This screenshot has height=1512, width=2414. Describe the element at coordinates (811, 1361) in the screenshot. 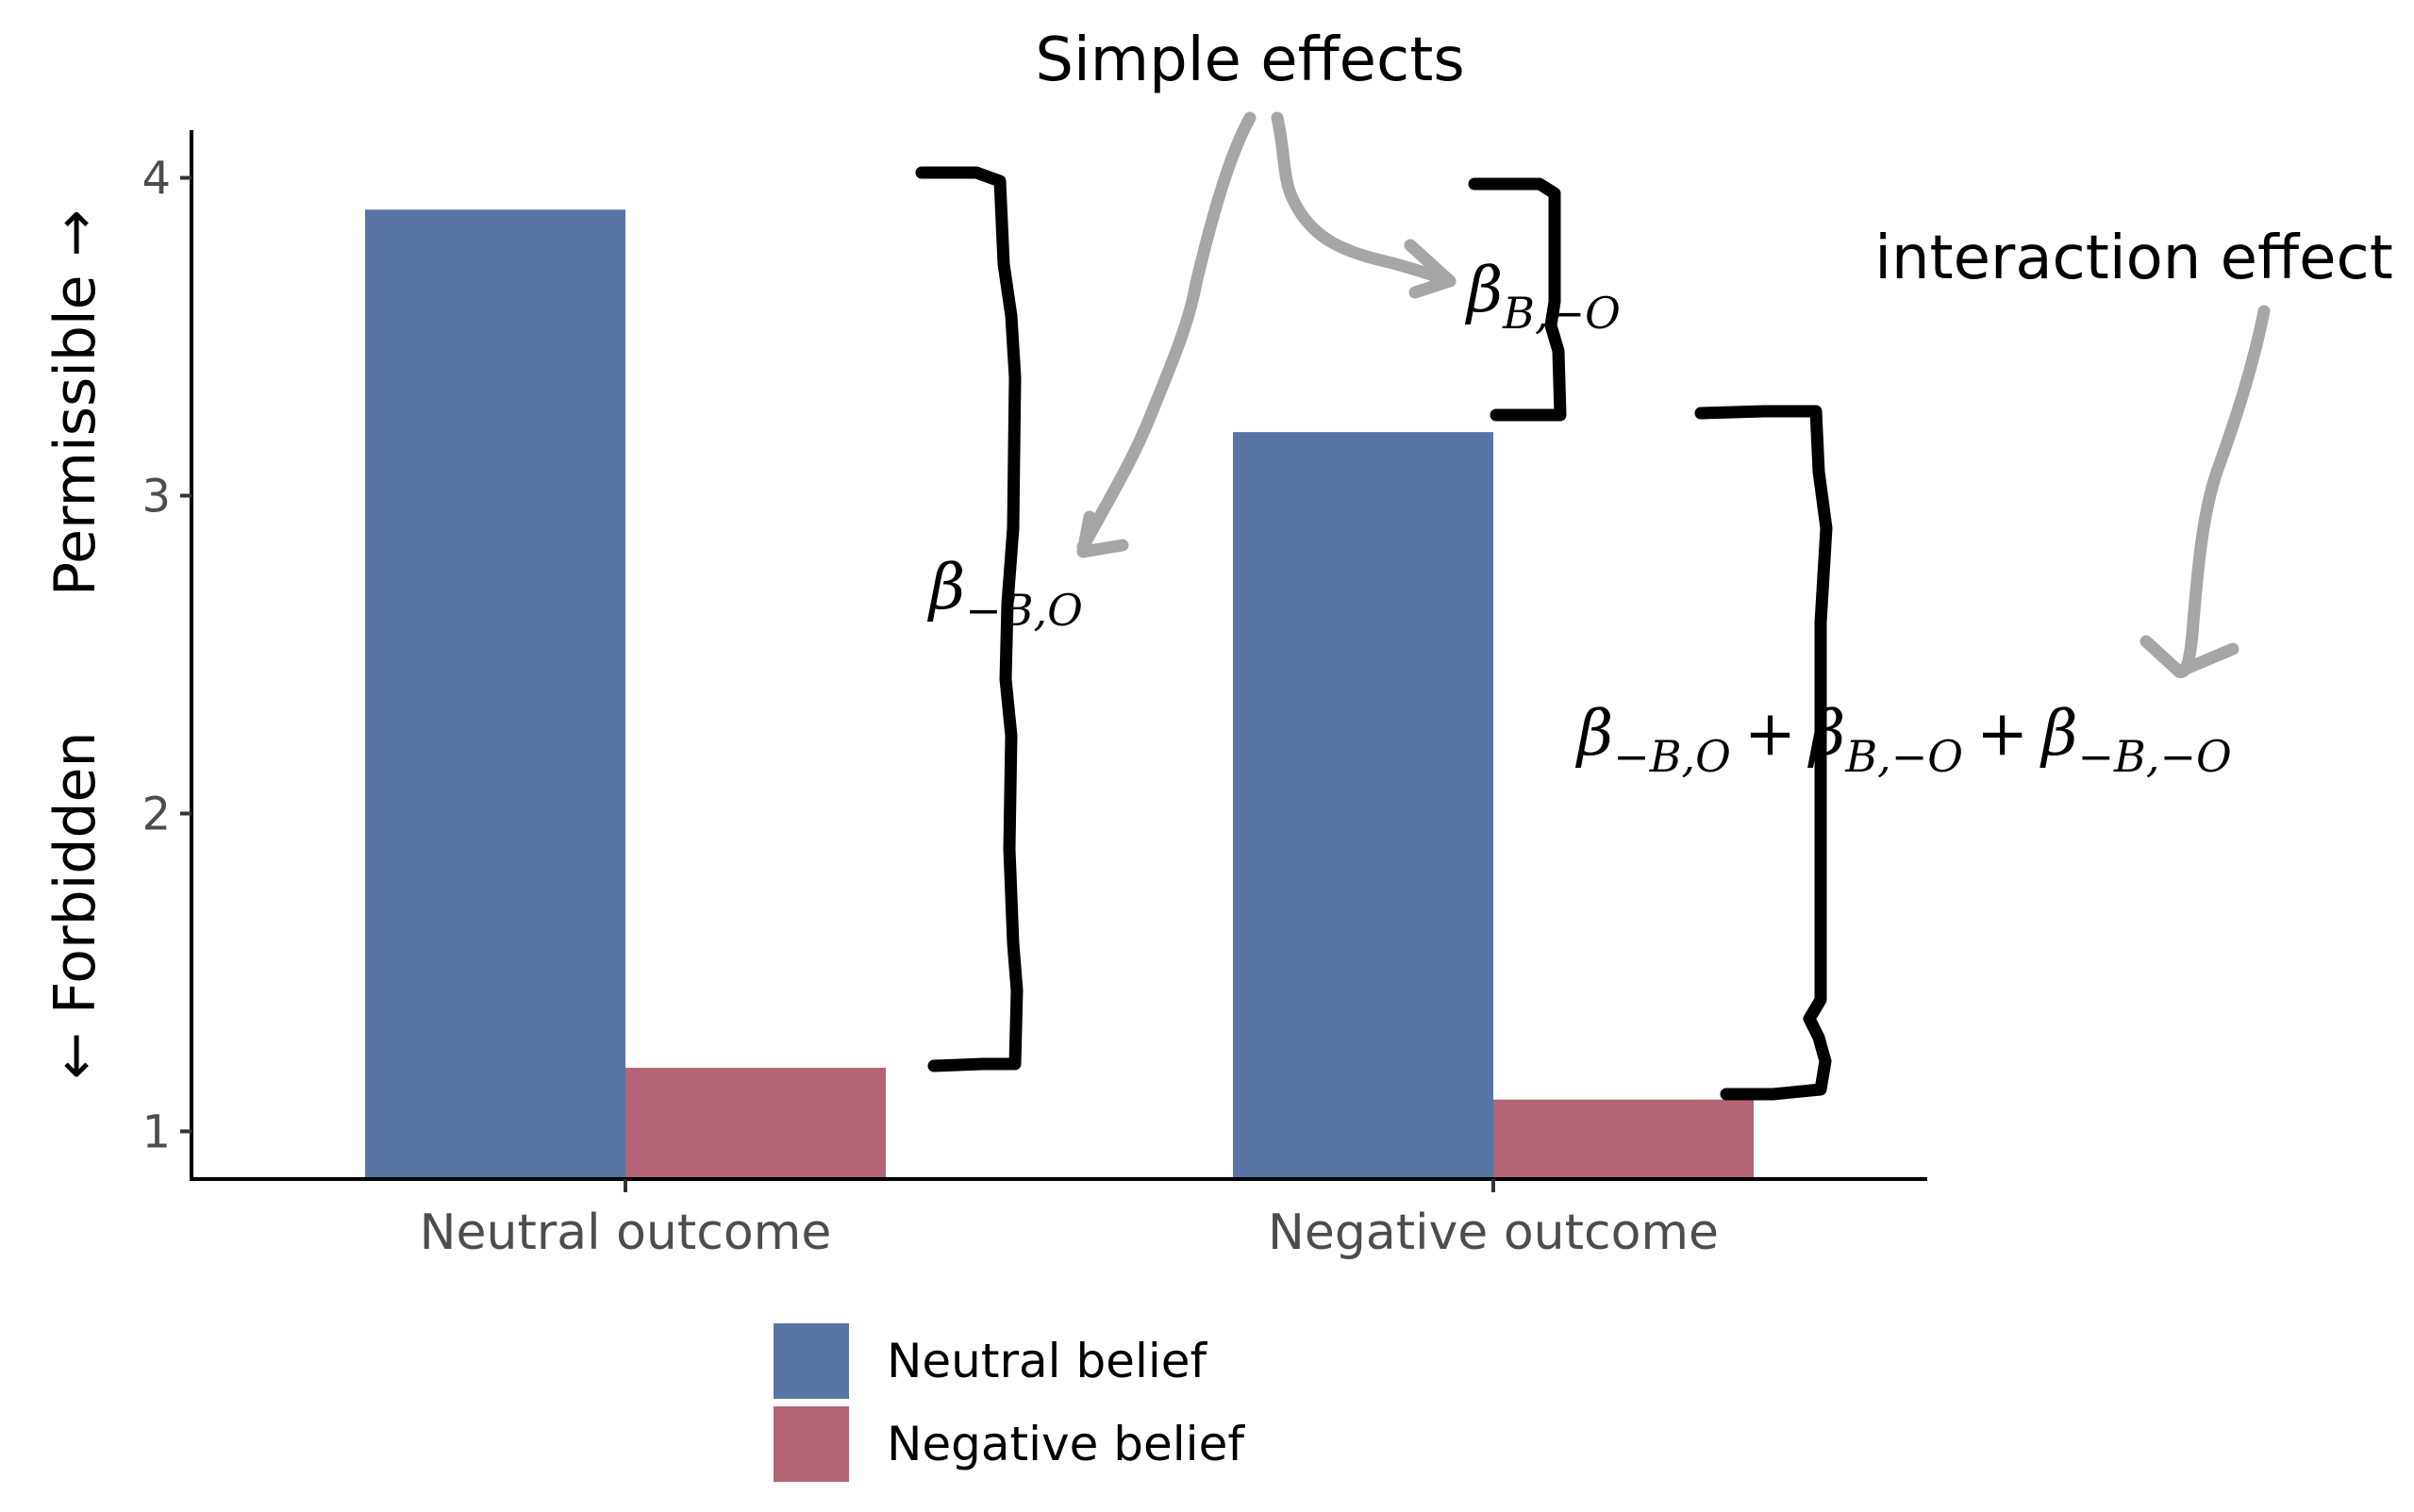

I see `legend-swatch-neutral-belief` at that location.